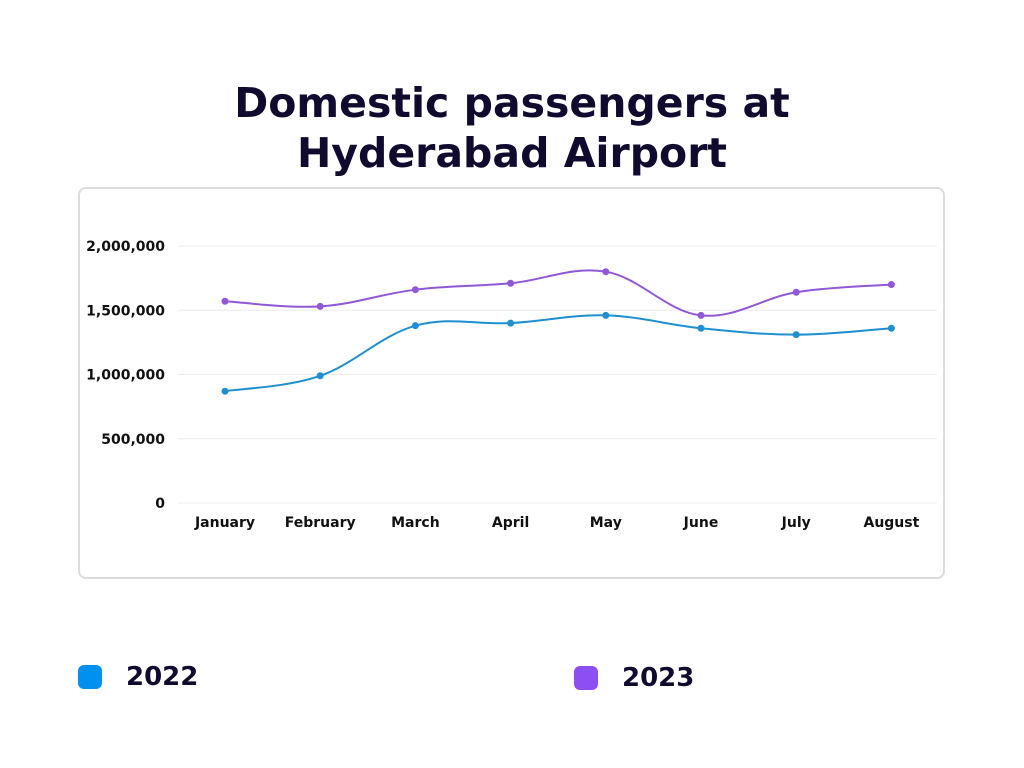 Image resolution: width=1024 pixels, height=768 pixels. I want to click on x-tick-label: May, so click(606, 523).